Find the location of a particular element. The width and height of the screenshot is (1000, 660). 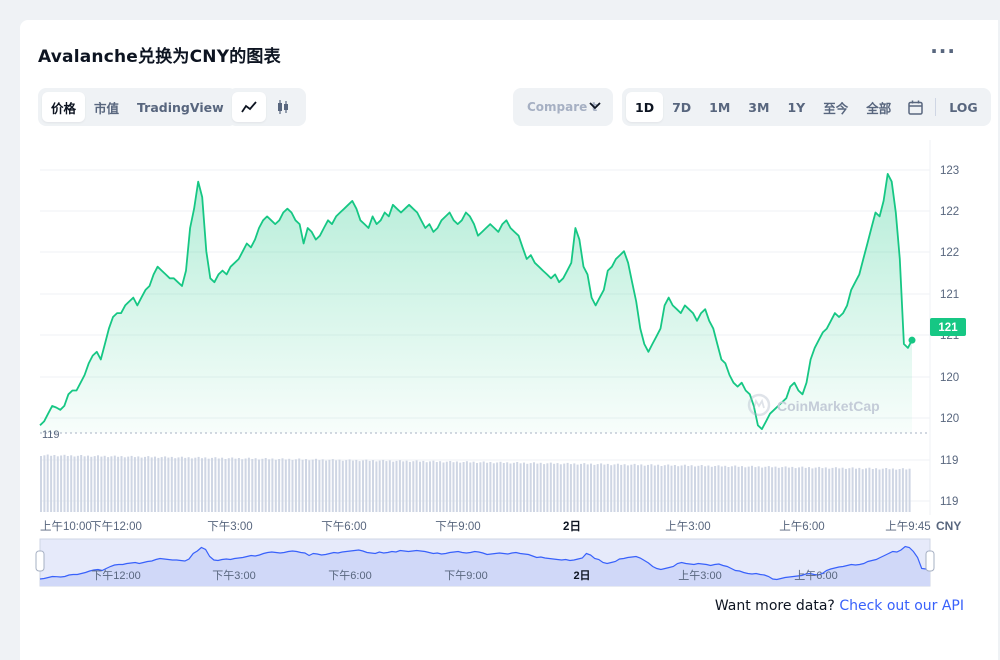

line-chart-icon is located at coordinates (249, 107).